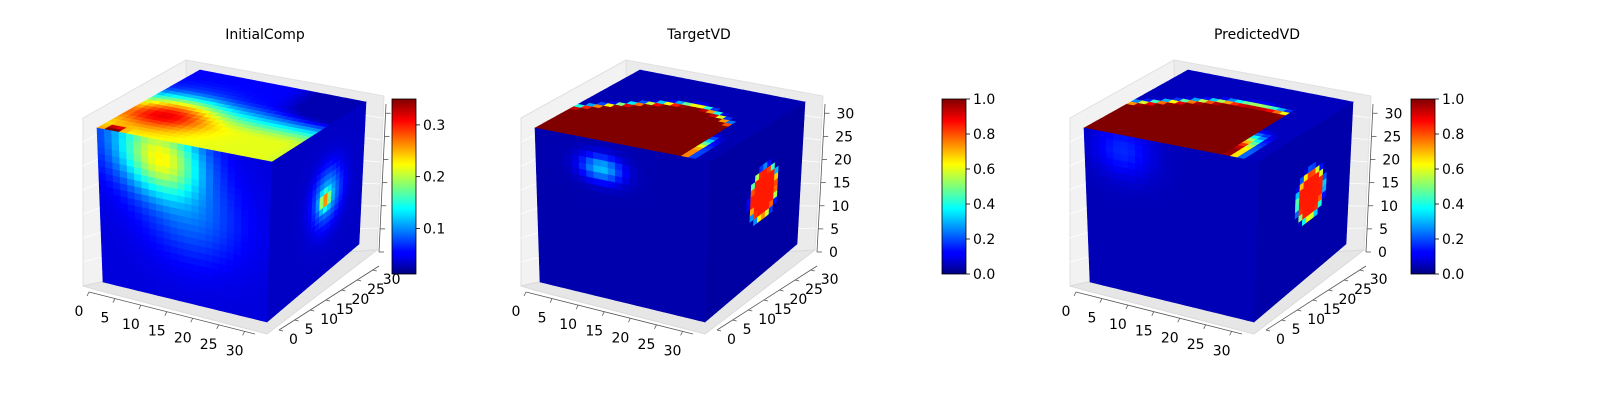 The height and width of the screenshot is (400, 1600). Describe the element at coordinates (172, 313) in the screenshot. I see `x-axis-line` at that location.